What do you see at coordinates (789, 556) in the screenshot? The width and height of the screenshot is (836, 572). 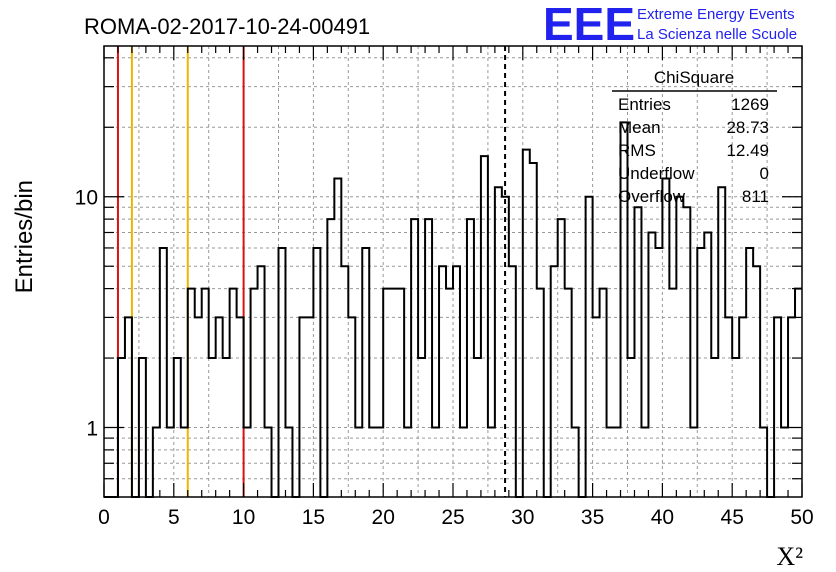 I see `x-axis-label: X²` at bounding box center [789, 556].